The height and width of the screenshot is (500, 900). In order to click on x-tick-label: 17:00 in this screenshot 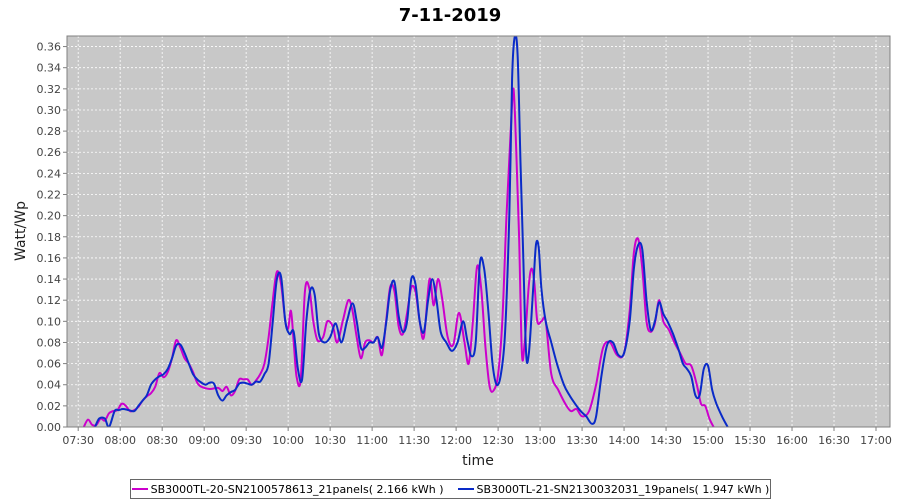, I will do `click(876, 440)`.